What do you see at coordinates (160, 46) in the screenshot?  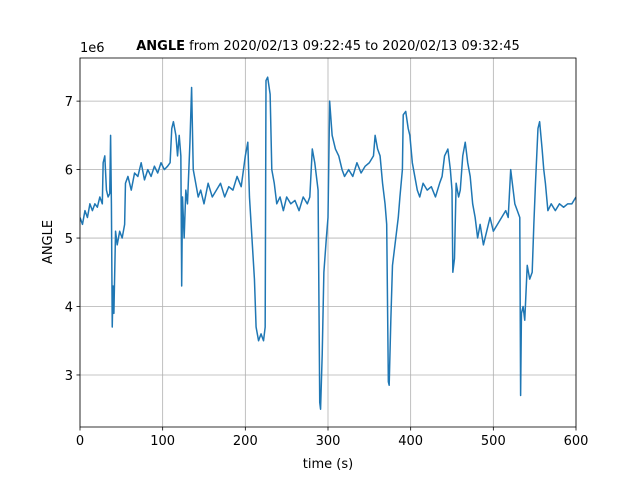 I see `title-bold: ANGLE` at bounding box center [160, 46].